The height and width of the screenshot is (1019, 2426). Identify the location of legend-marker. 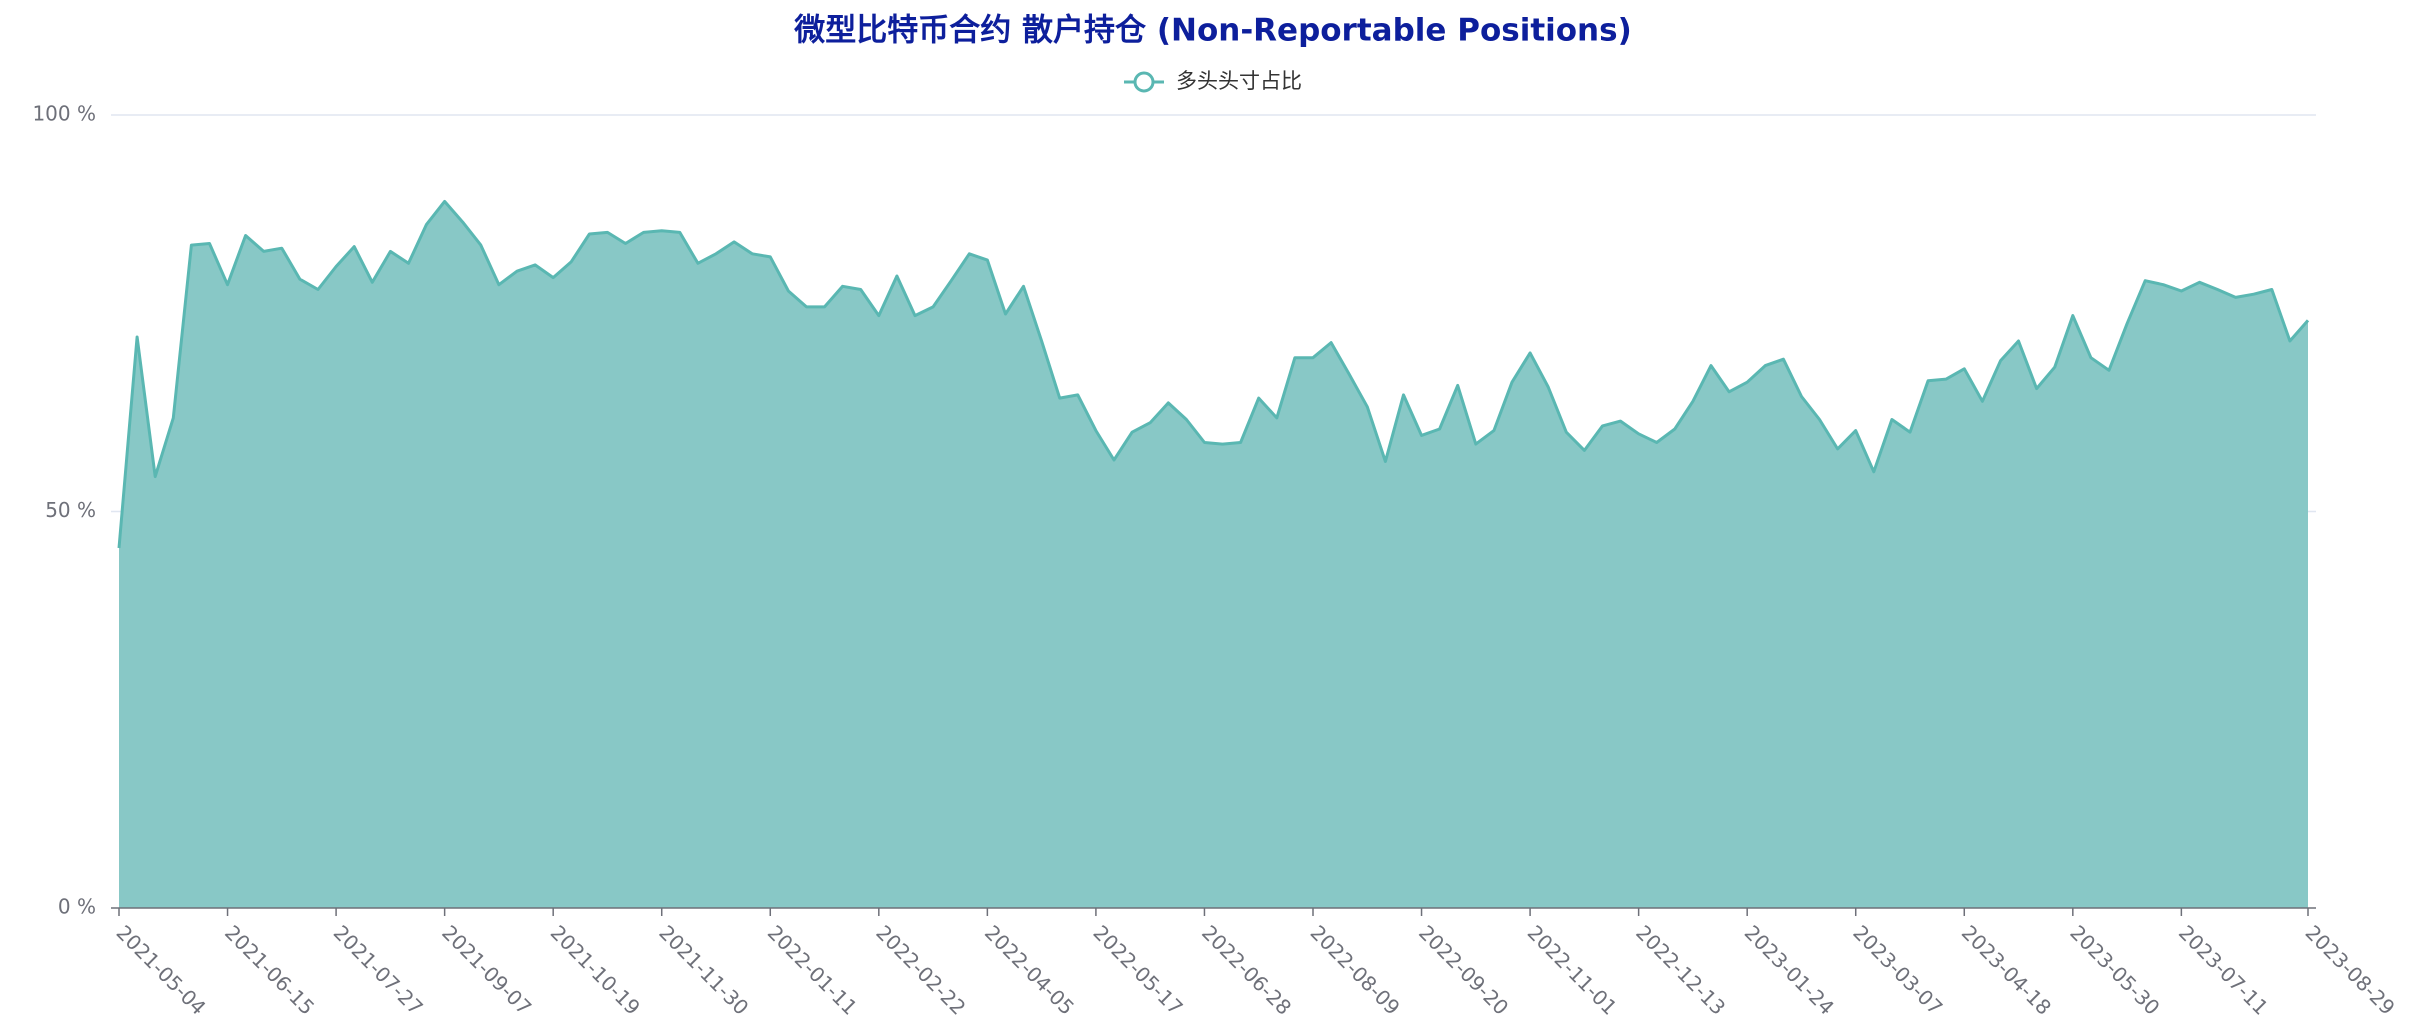
(1144, 82).